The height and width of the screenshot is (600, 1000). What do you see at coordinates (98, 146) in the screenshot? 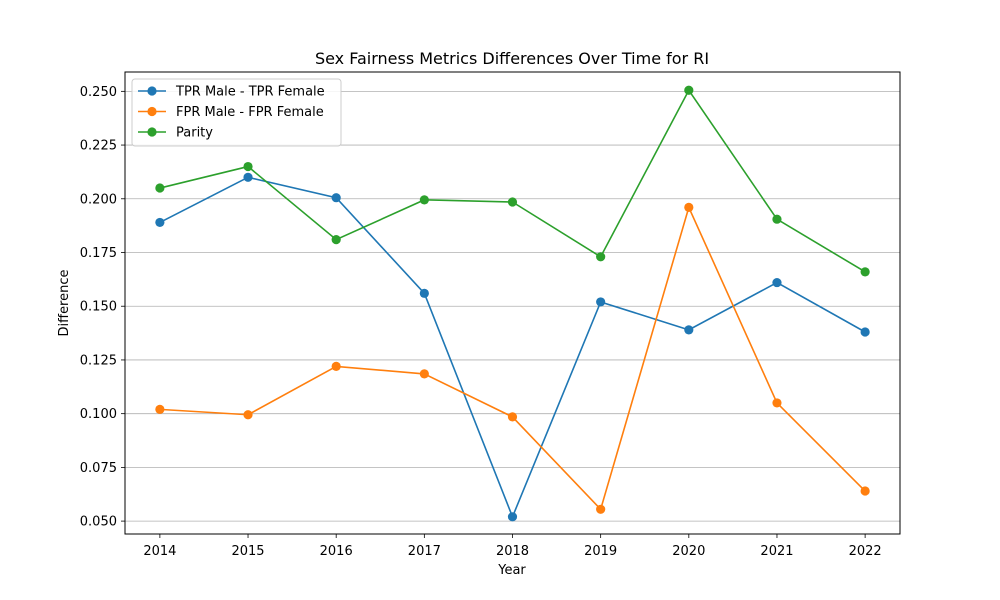
I see `y-tick-label: 0.225` at bounding box center [98, 146].